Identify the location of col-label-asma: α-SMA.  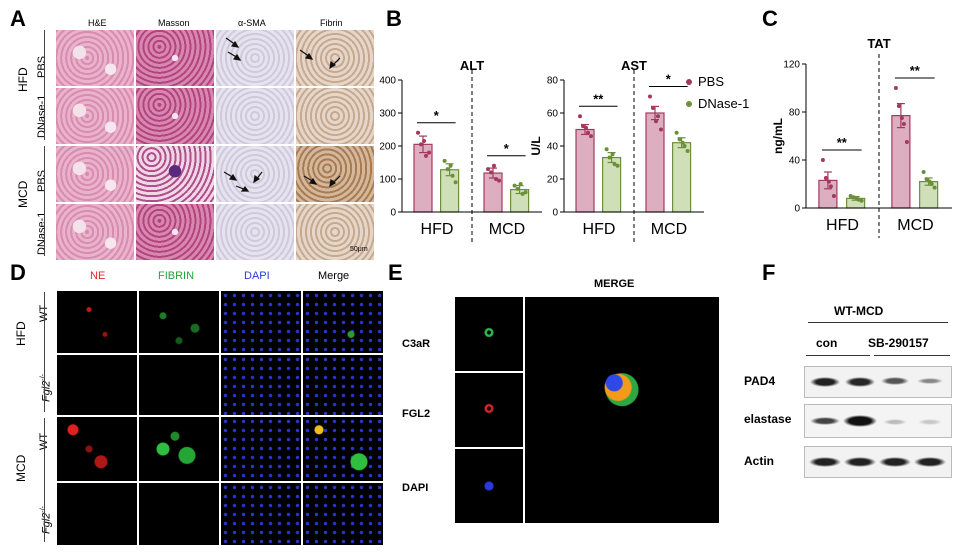
(252, 23).